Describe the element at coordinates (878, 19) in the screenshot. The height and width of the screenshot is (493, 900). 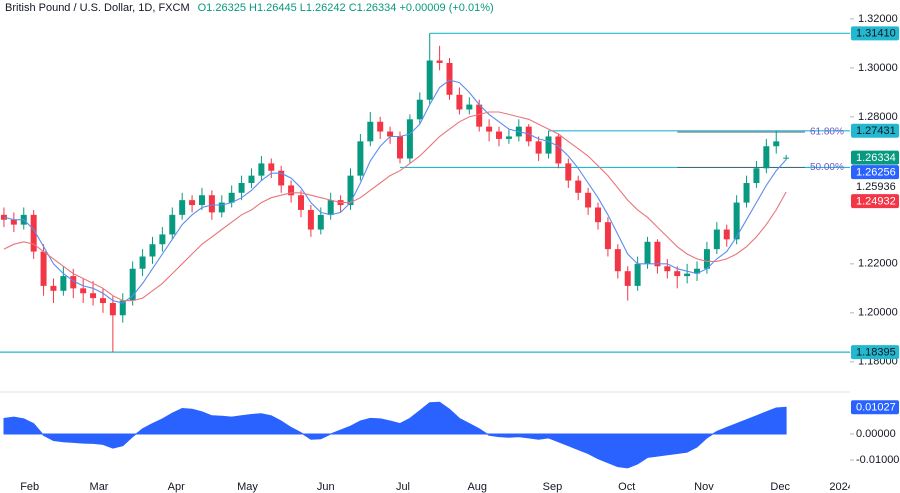
I see `y-tick-label: 1.32000` at that location.